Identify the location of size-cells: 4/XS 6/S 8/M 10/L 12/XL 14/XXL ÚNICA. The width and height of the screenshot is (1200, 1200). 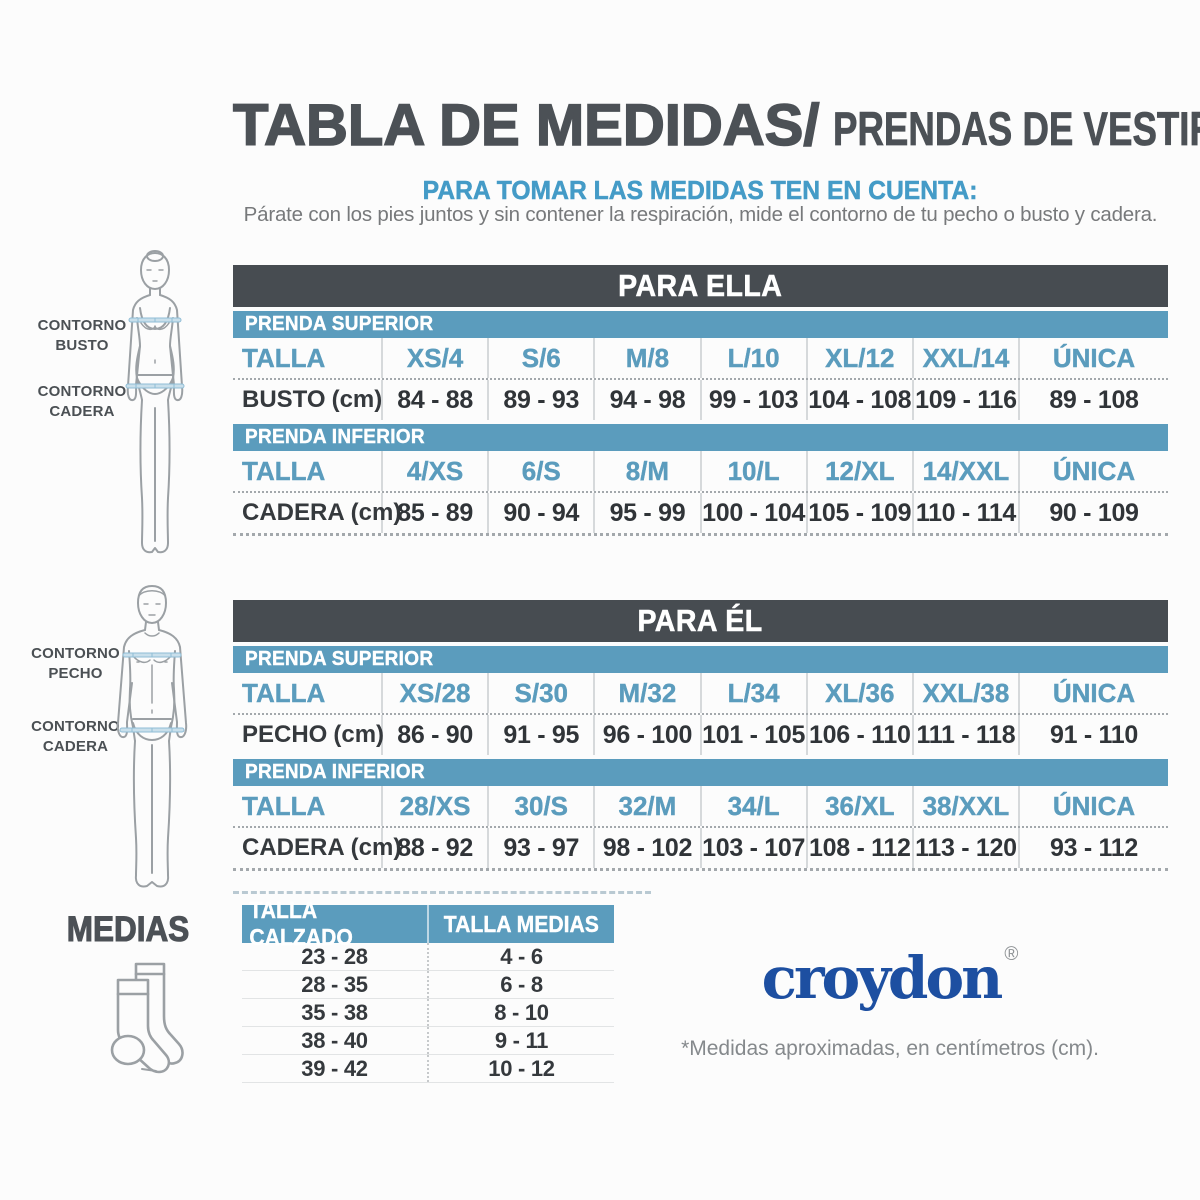
(775, 471).